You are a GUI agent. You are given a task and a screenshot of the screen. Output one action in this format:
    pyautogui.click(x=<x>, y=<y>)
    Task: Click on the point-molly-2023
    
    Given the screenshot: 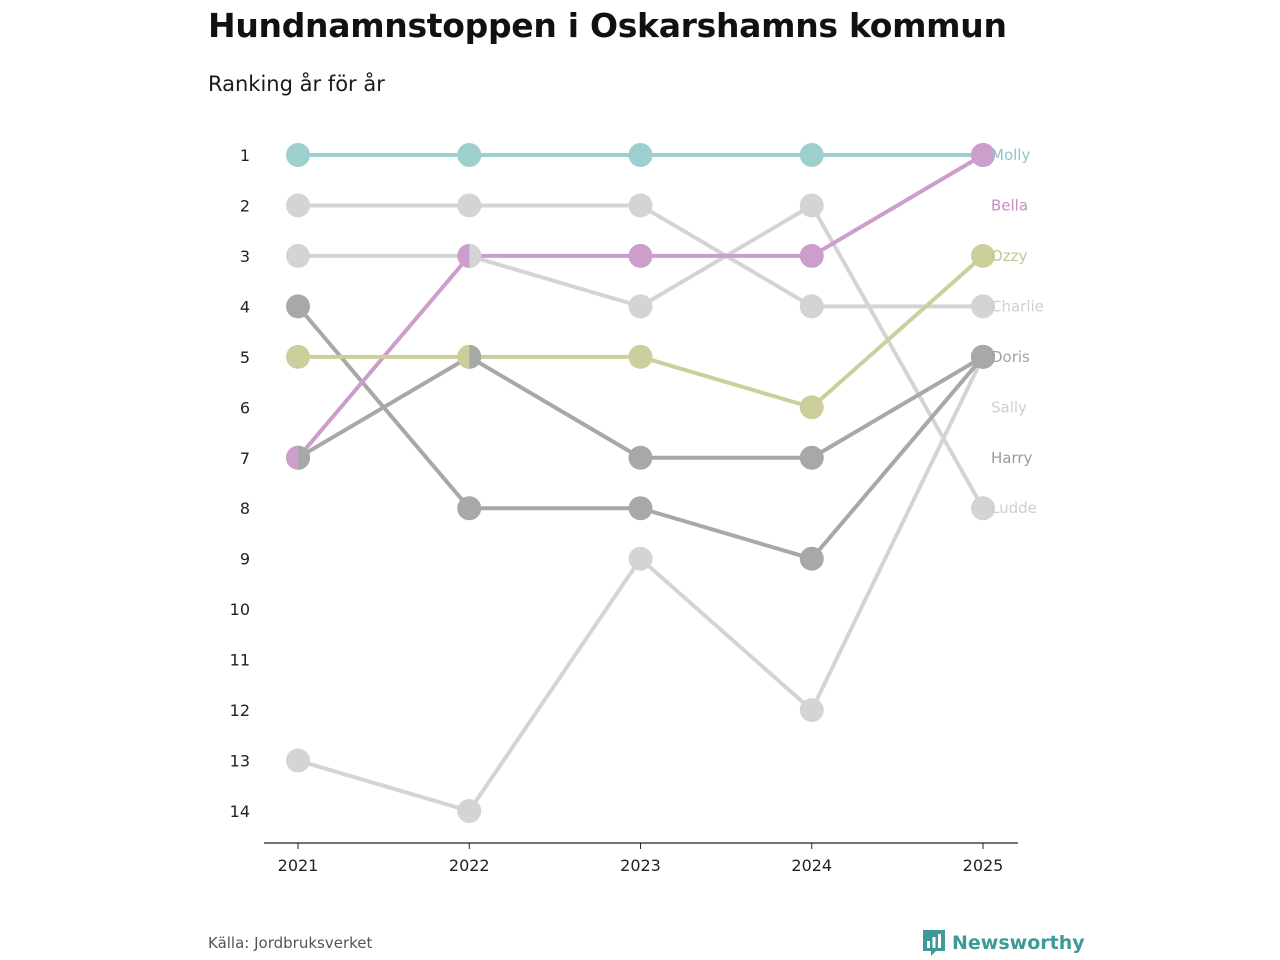 What is the action you would take?
    pyautogui.click(x=640, y=155)
    